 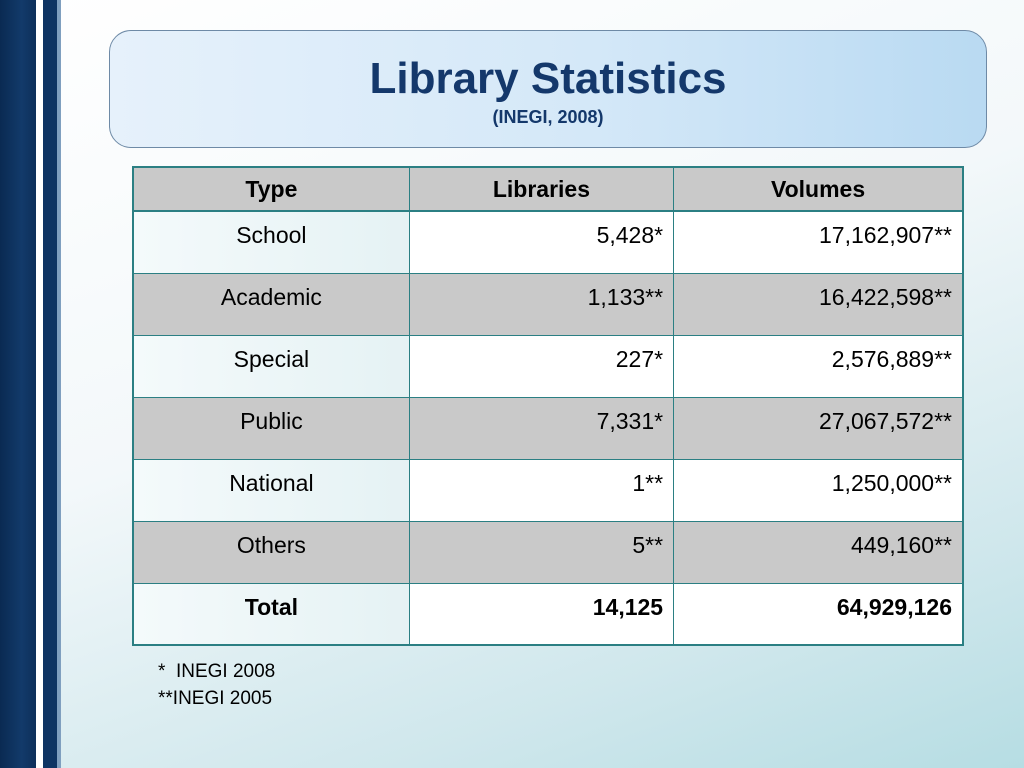 I want to click on cell-volumes: 17,162,907**, so click(x=818, y=242).